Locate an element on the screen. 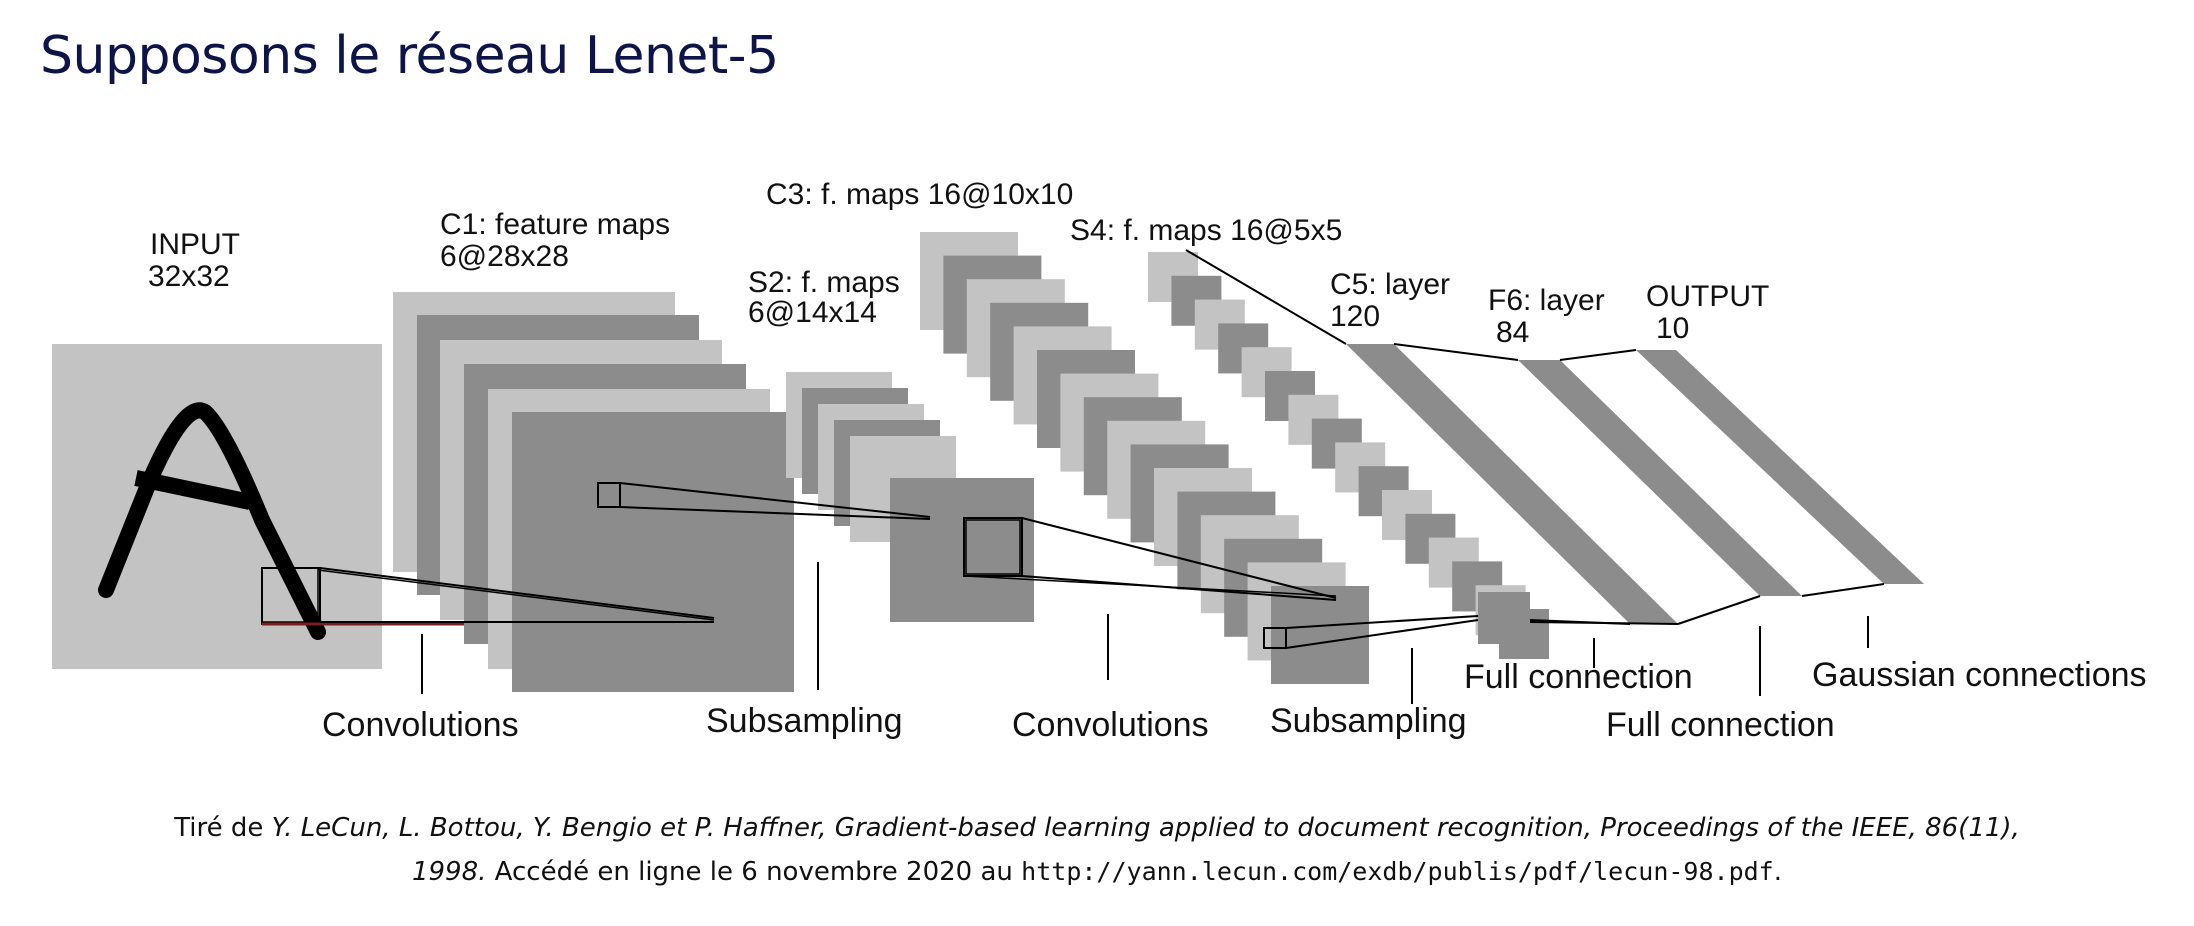  output-layer-band is located at coordinates (1780, 467).